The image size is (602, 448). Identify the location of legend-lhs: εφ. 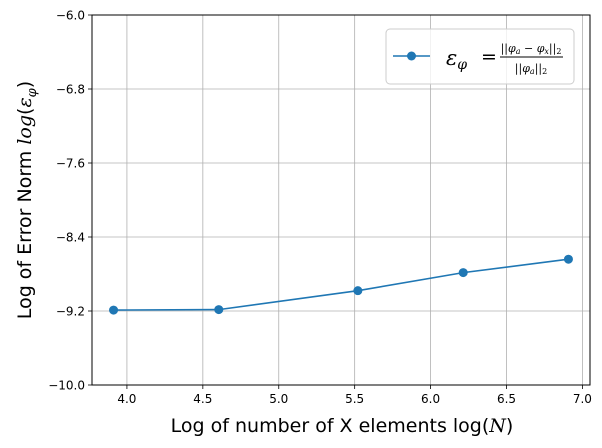
(456, 59).